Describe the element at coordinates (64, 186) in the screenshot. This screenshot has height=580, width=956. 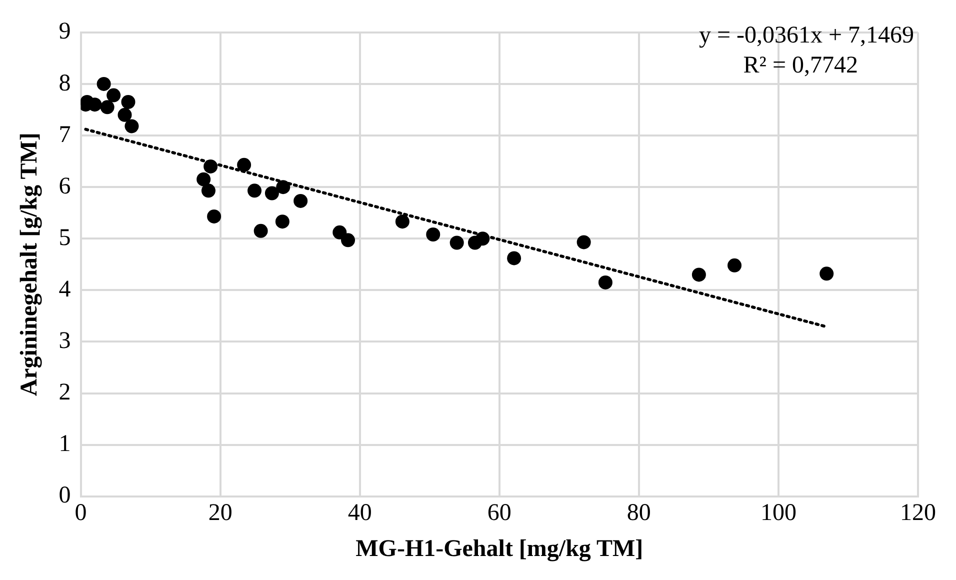
I see `y-tick-label: 6` at that location.